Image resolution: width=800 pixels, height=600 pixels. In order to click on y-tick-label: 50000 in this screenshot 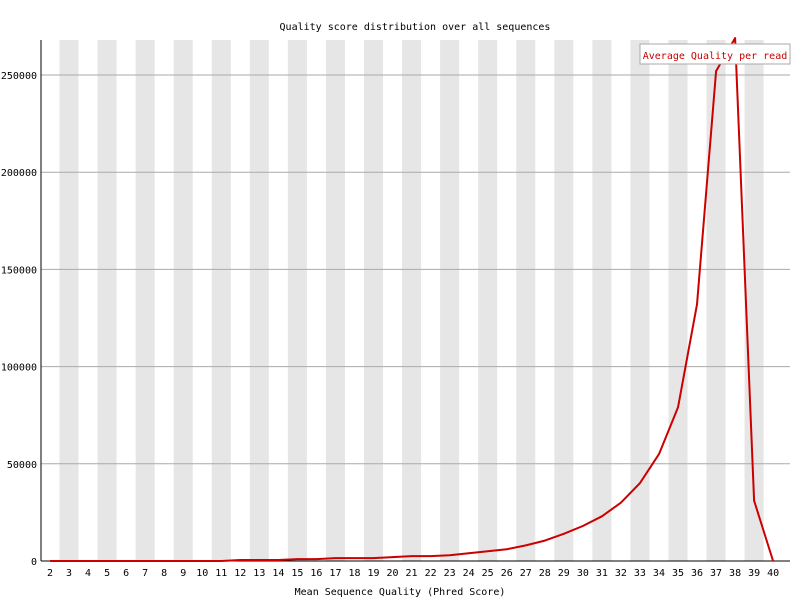, I will do `click(22, 465)`.